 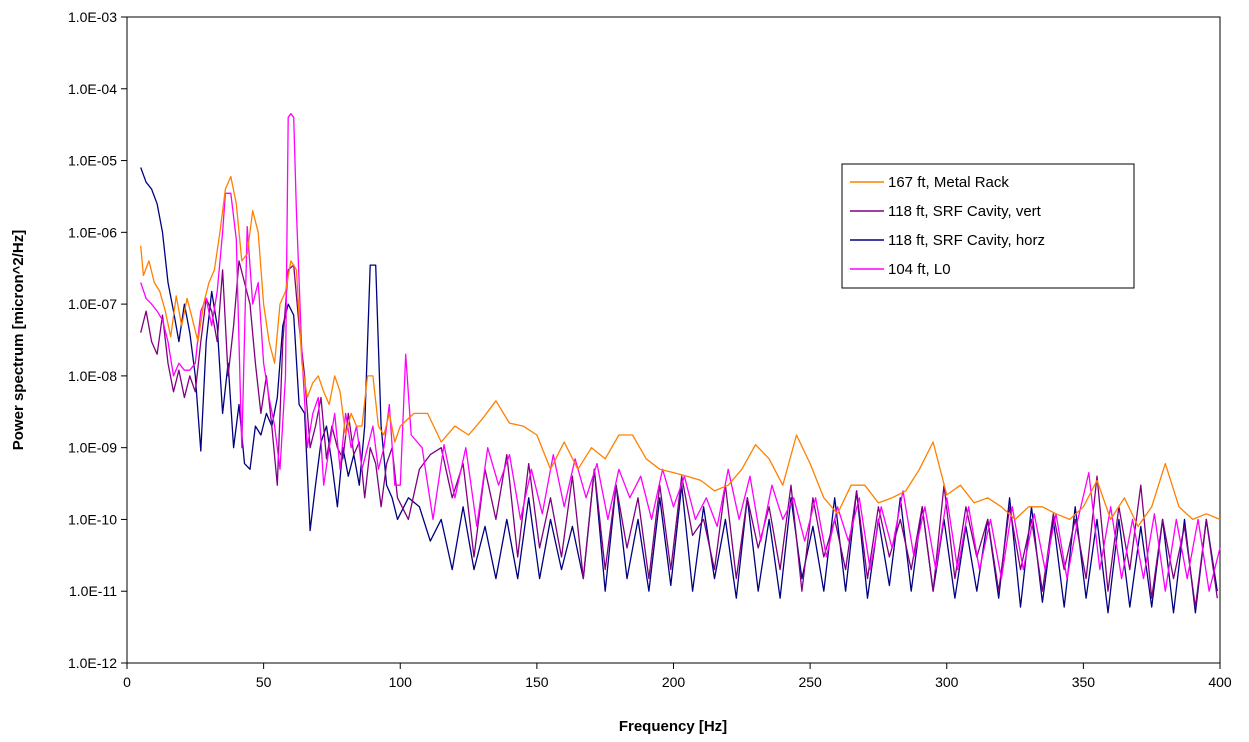 What do you see at coordinates (401, 682) in the screenshot?
I see `x-tick-label: 100` at bounding box center [401, 682].